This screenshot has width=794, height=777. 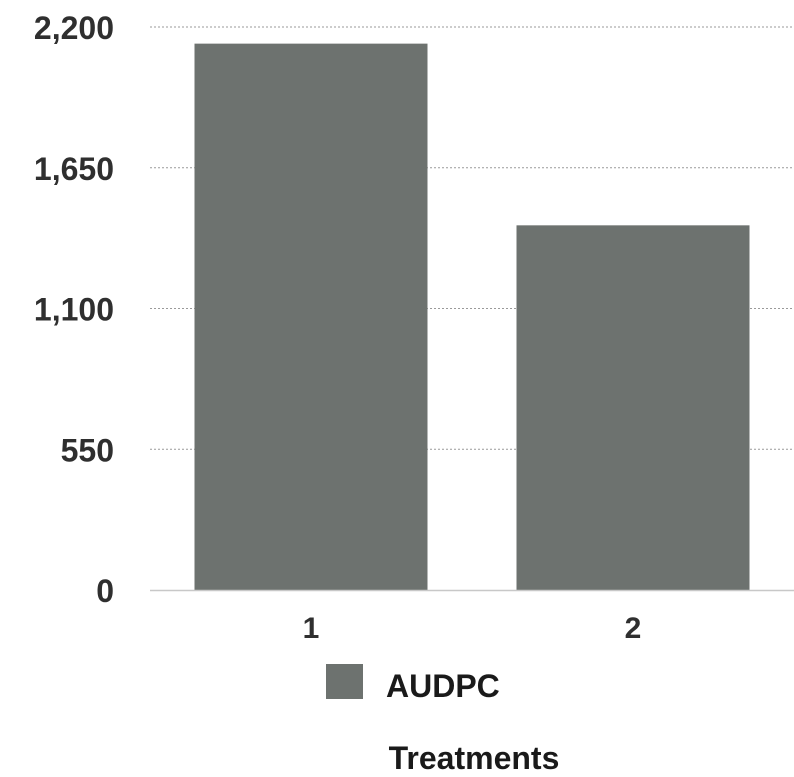 I want to click on y-tick-label: 1,100, so click(x=74, y=310).